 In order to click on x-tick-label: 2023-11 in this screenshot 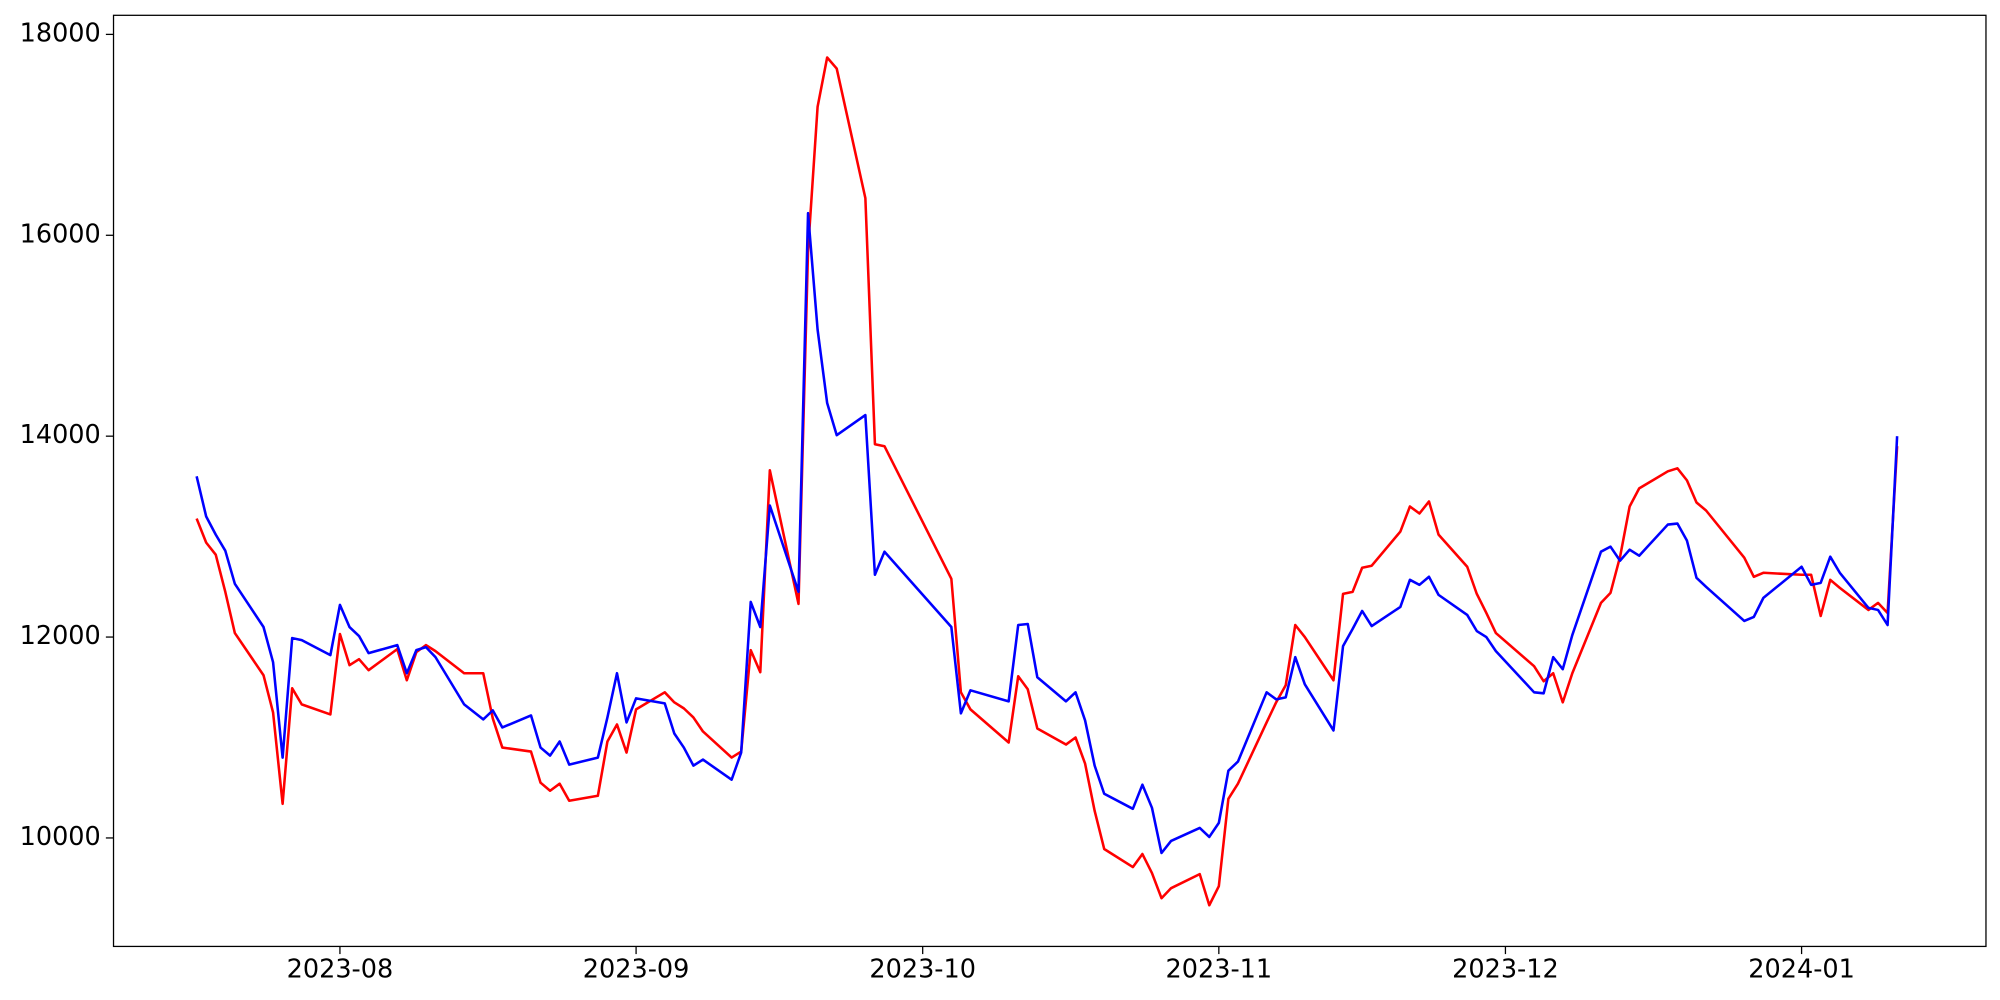, I will do `click(1219, 970)`.